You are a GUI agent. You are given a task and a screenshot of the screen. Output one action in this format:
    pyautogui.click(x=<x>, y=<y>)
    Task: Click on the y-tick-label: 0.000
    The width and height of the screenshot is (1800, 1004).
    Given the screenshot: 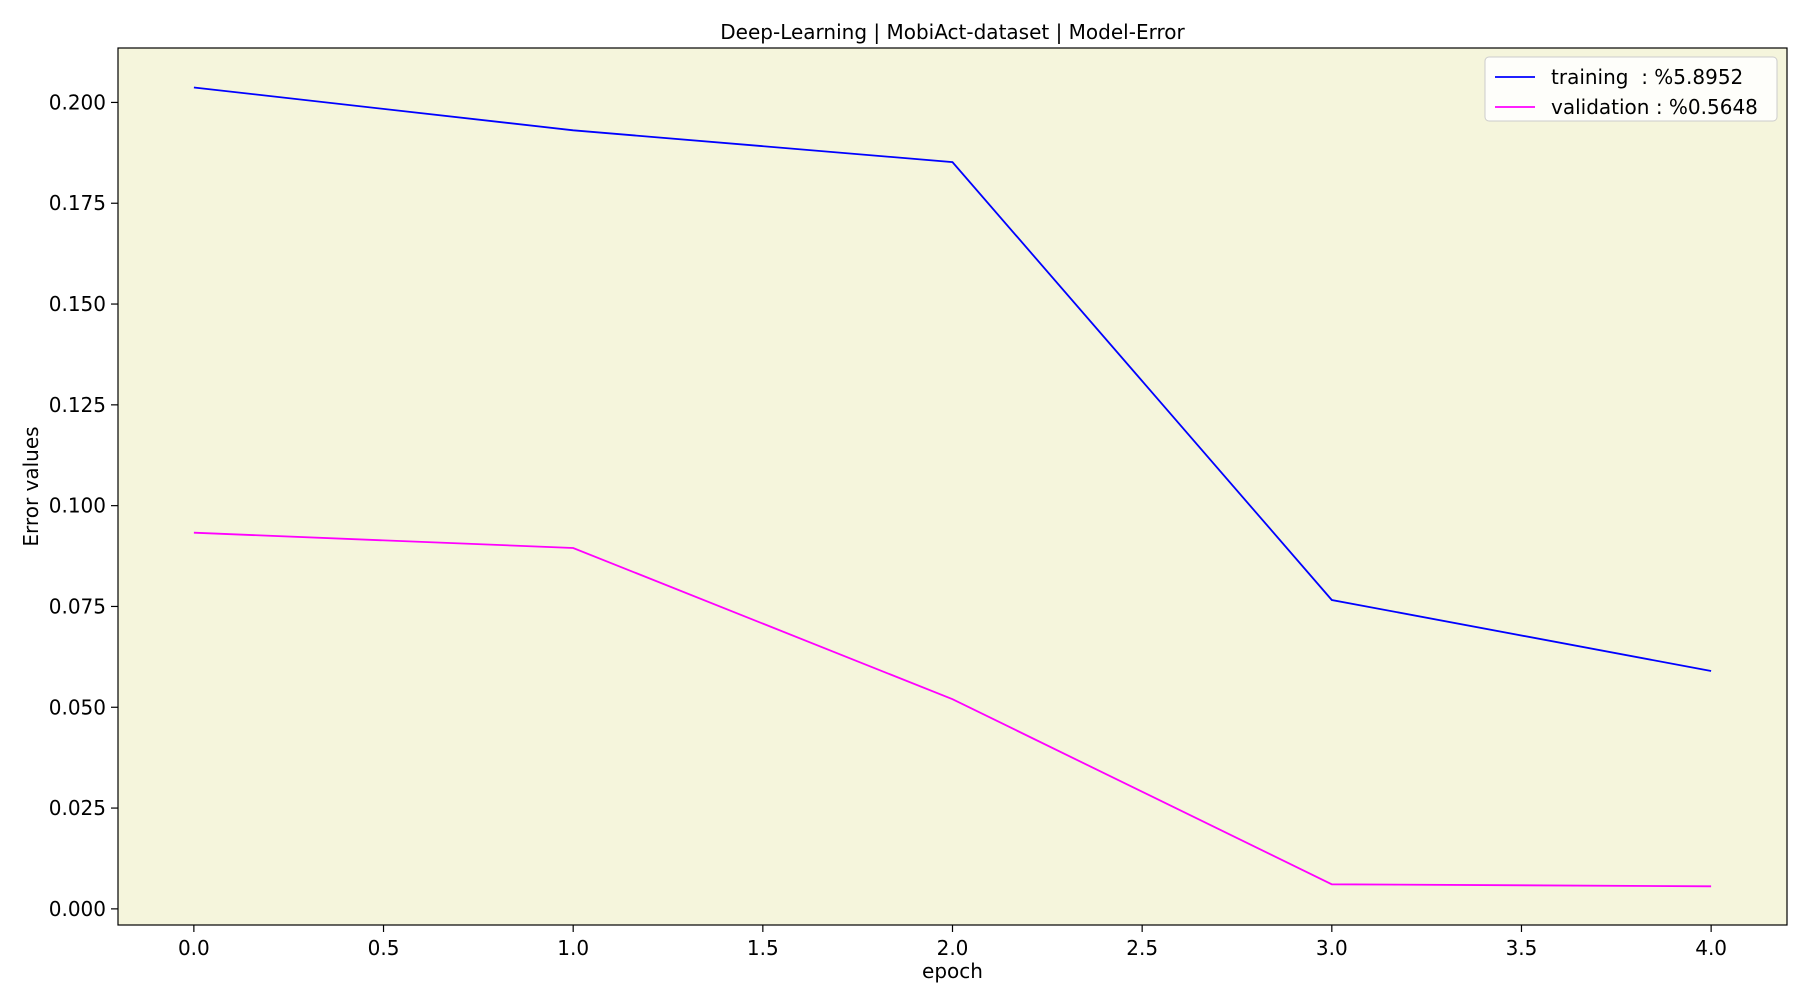 What is the action you would take?
    pyautogui.click(x=77, y=909)
    